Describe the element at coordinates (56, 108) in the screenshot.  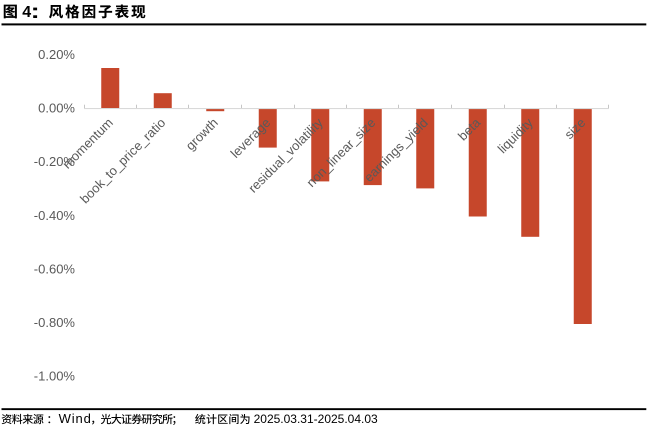
I see `svg-text: 0.00%` at that location.